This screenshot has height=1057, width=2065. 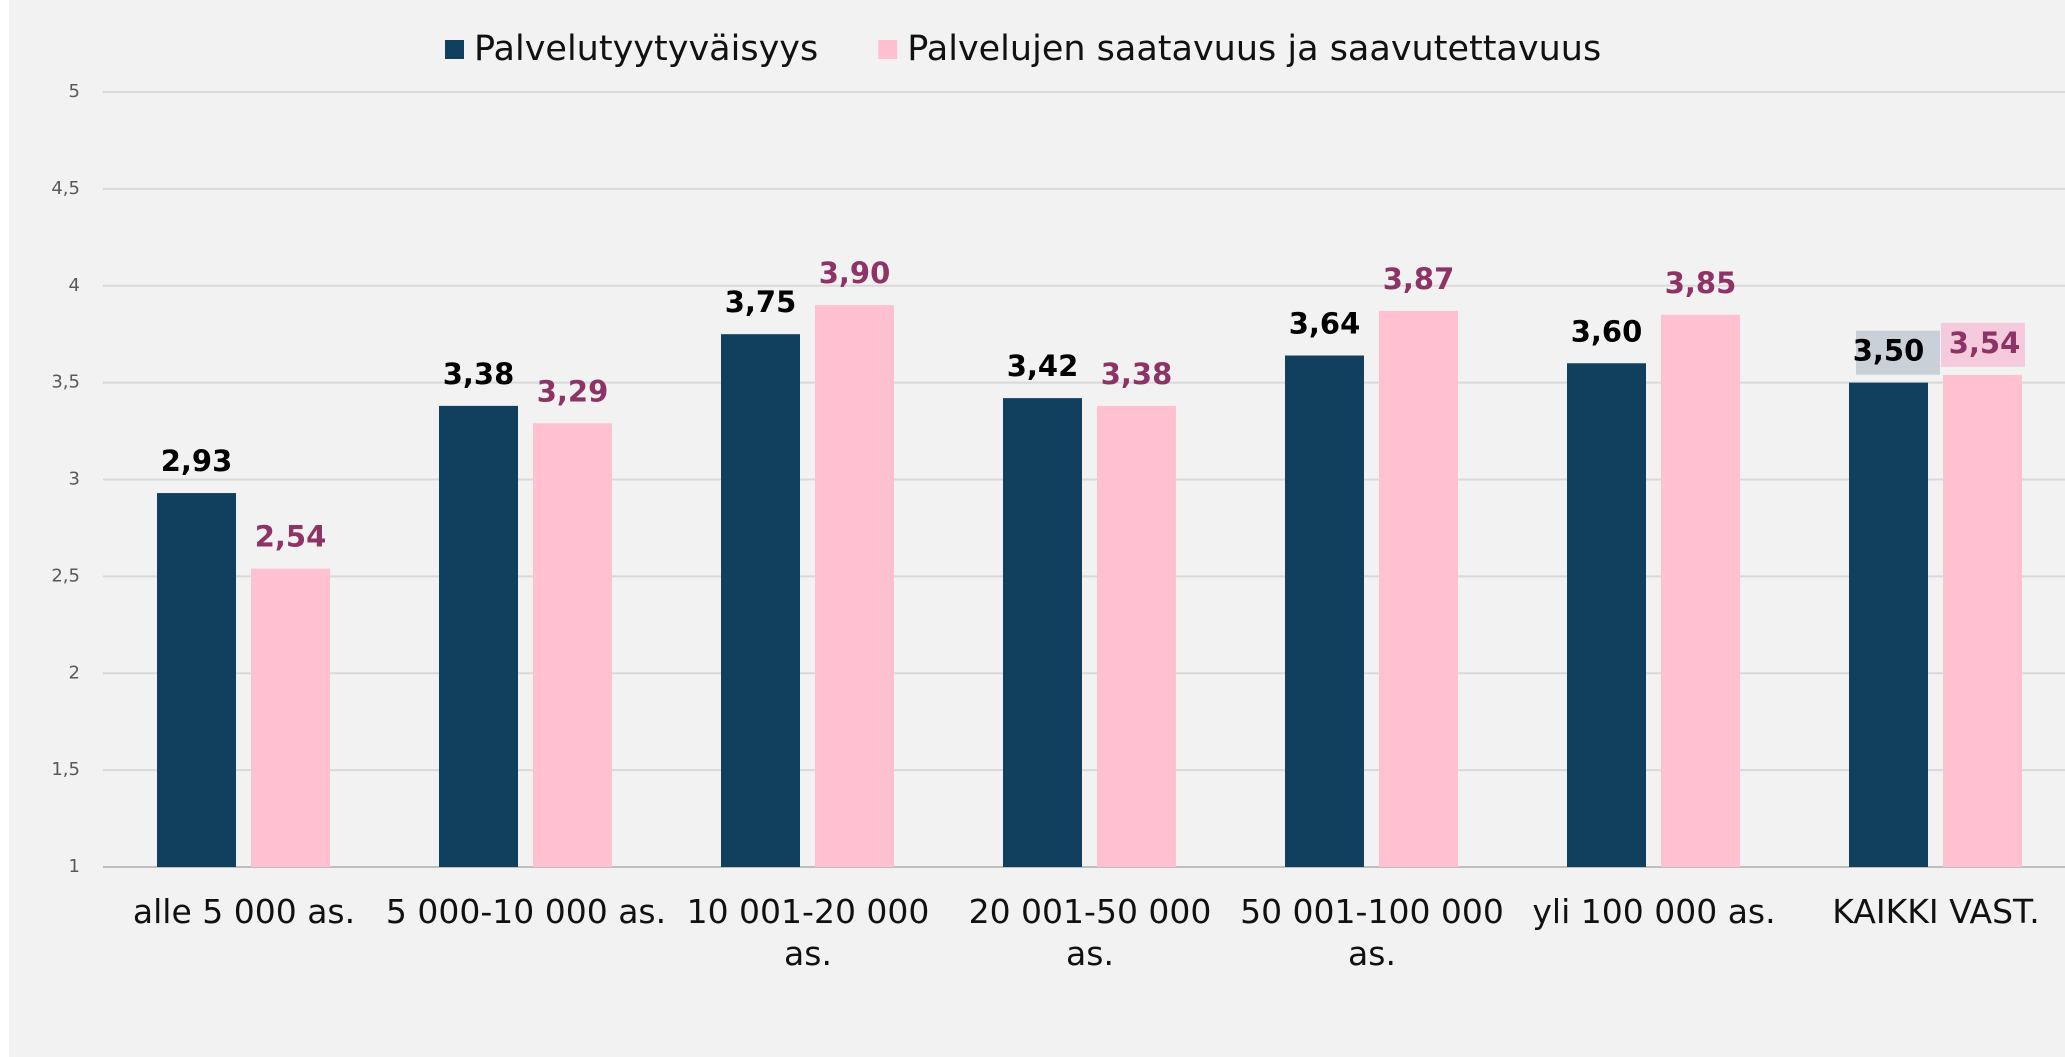 What do you see at coordinates (65, 188) in the screenshot?
I see `y-tick-label: 4,5` at bounding box center [65, 188].